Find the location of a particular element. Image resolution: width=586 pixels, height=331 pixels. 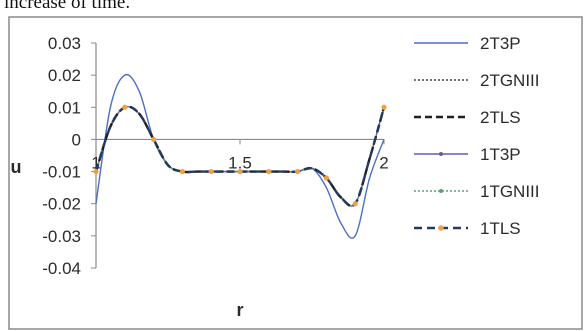

y-tick-label: -0.02 is located at coordinates (61, 204).